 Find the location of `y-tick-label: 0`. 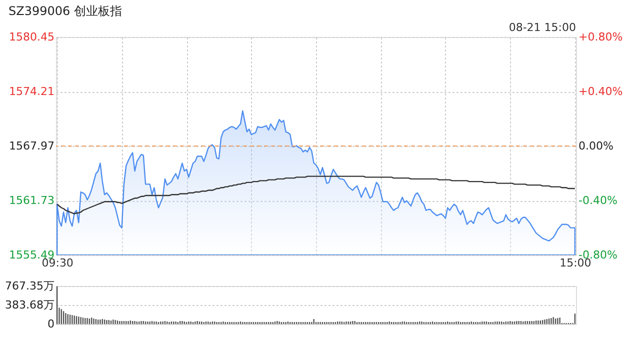

y-tick-label: 0 is located at coordinates (51, 324).